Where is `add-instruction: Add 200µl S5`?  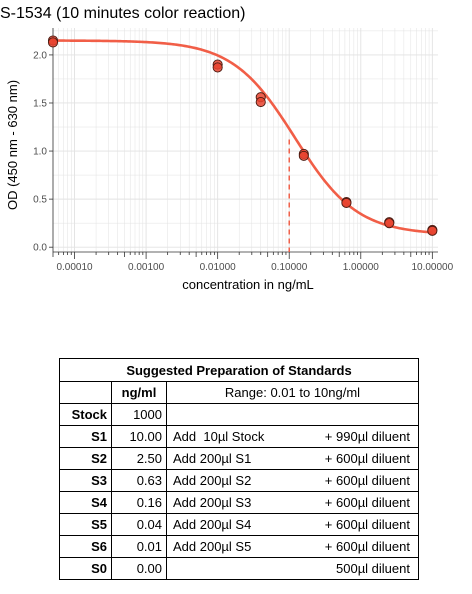 add-instruction: Add 200µl S5 is located at coordinates (212, 546).